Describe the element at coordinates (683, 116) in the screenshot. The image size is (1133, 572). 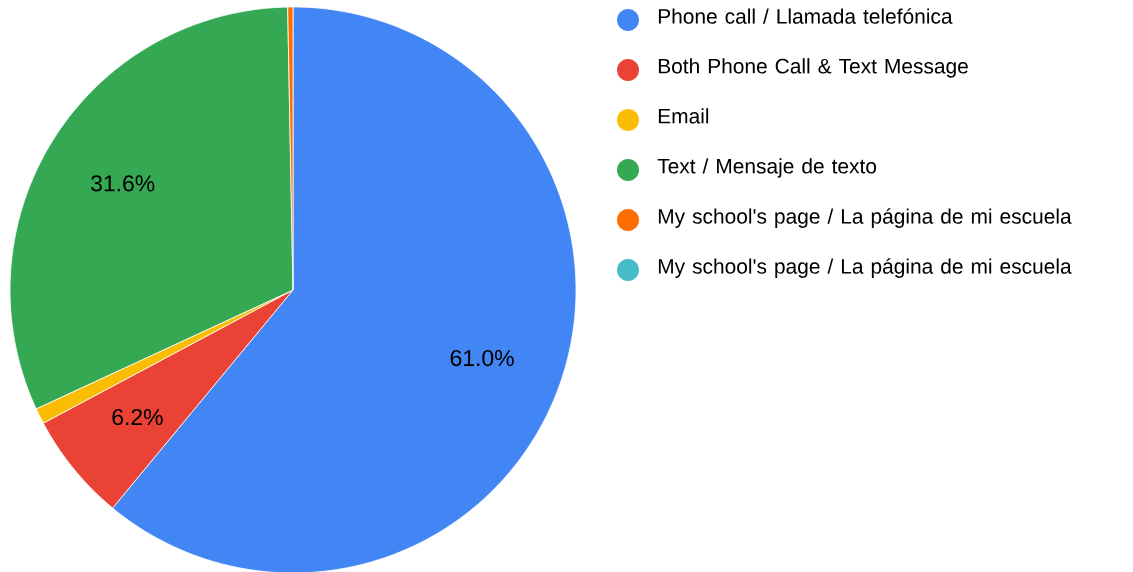
I see `legend-label: Email` at that location.